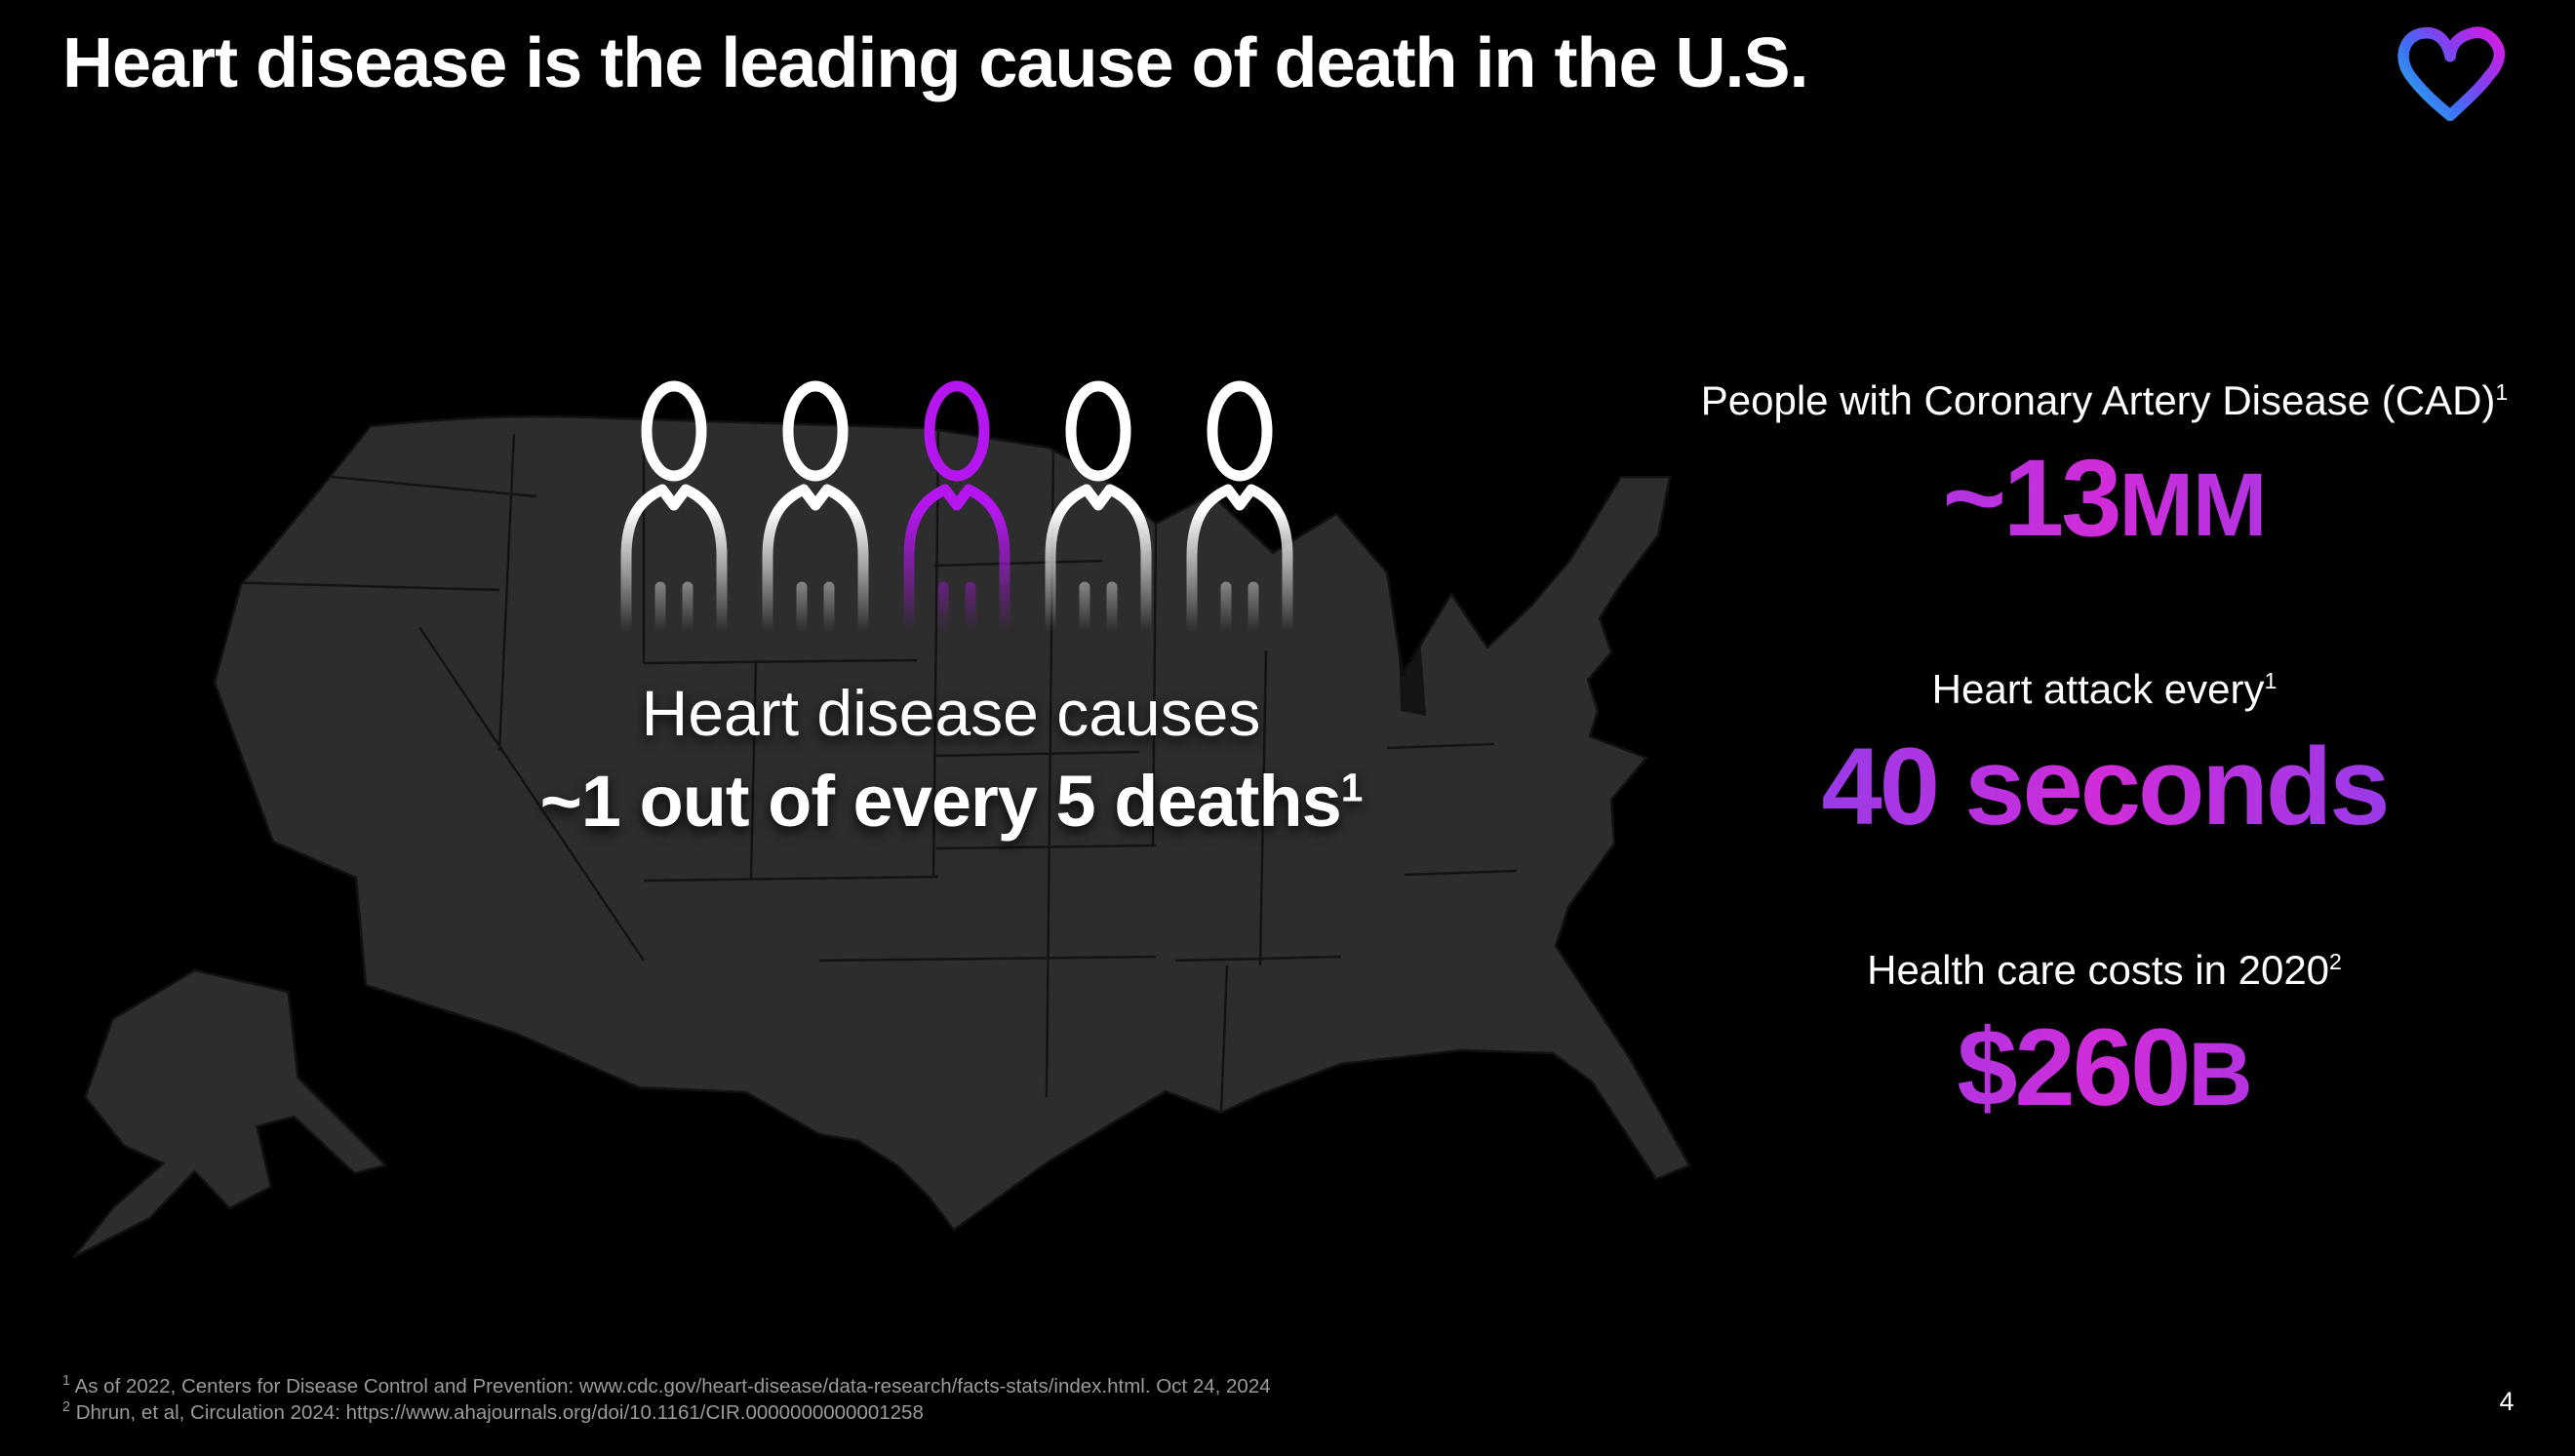 The width and height of the screenshot is (2575, 1456). I want to click on stat-value: ~13MM, so click(2104, 502).